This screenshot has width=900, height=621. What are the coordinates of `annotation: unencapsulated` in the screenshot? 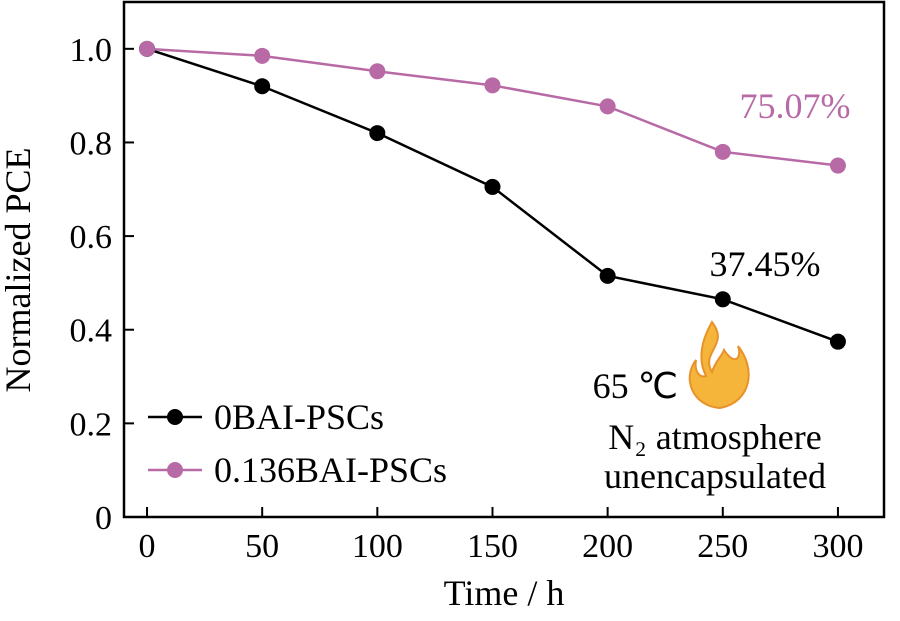 It's located at (715, 476).